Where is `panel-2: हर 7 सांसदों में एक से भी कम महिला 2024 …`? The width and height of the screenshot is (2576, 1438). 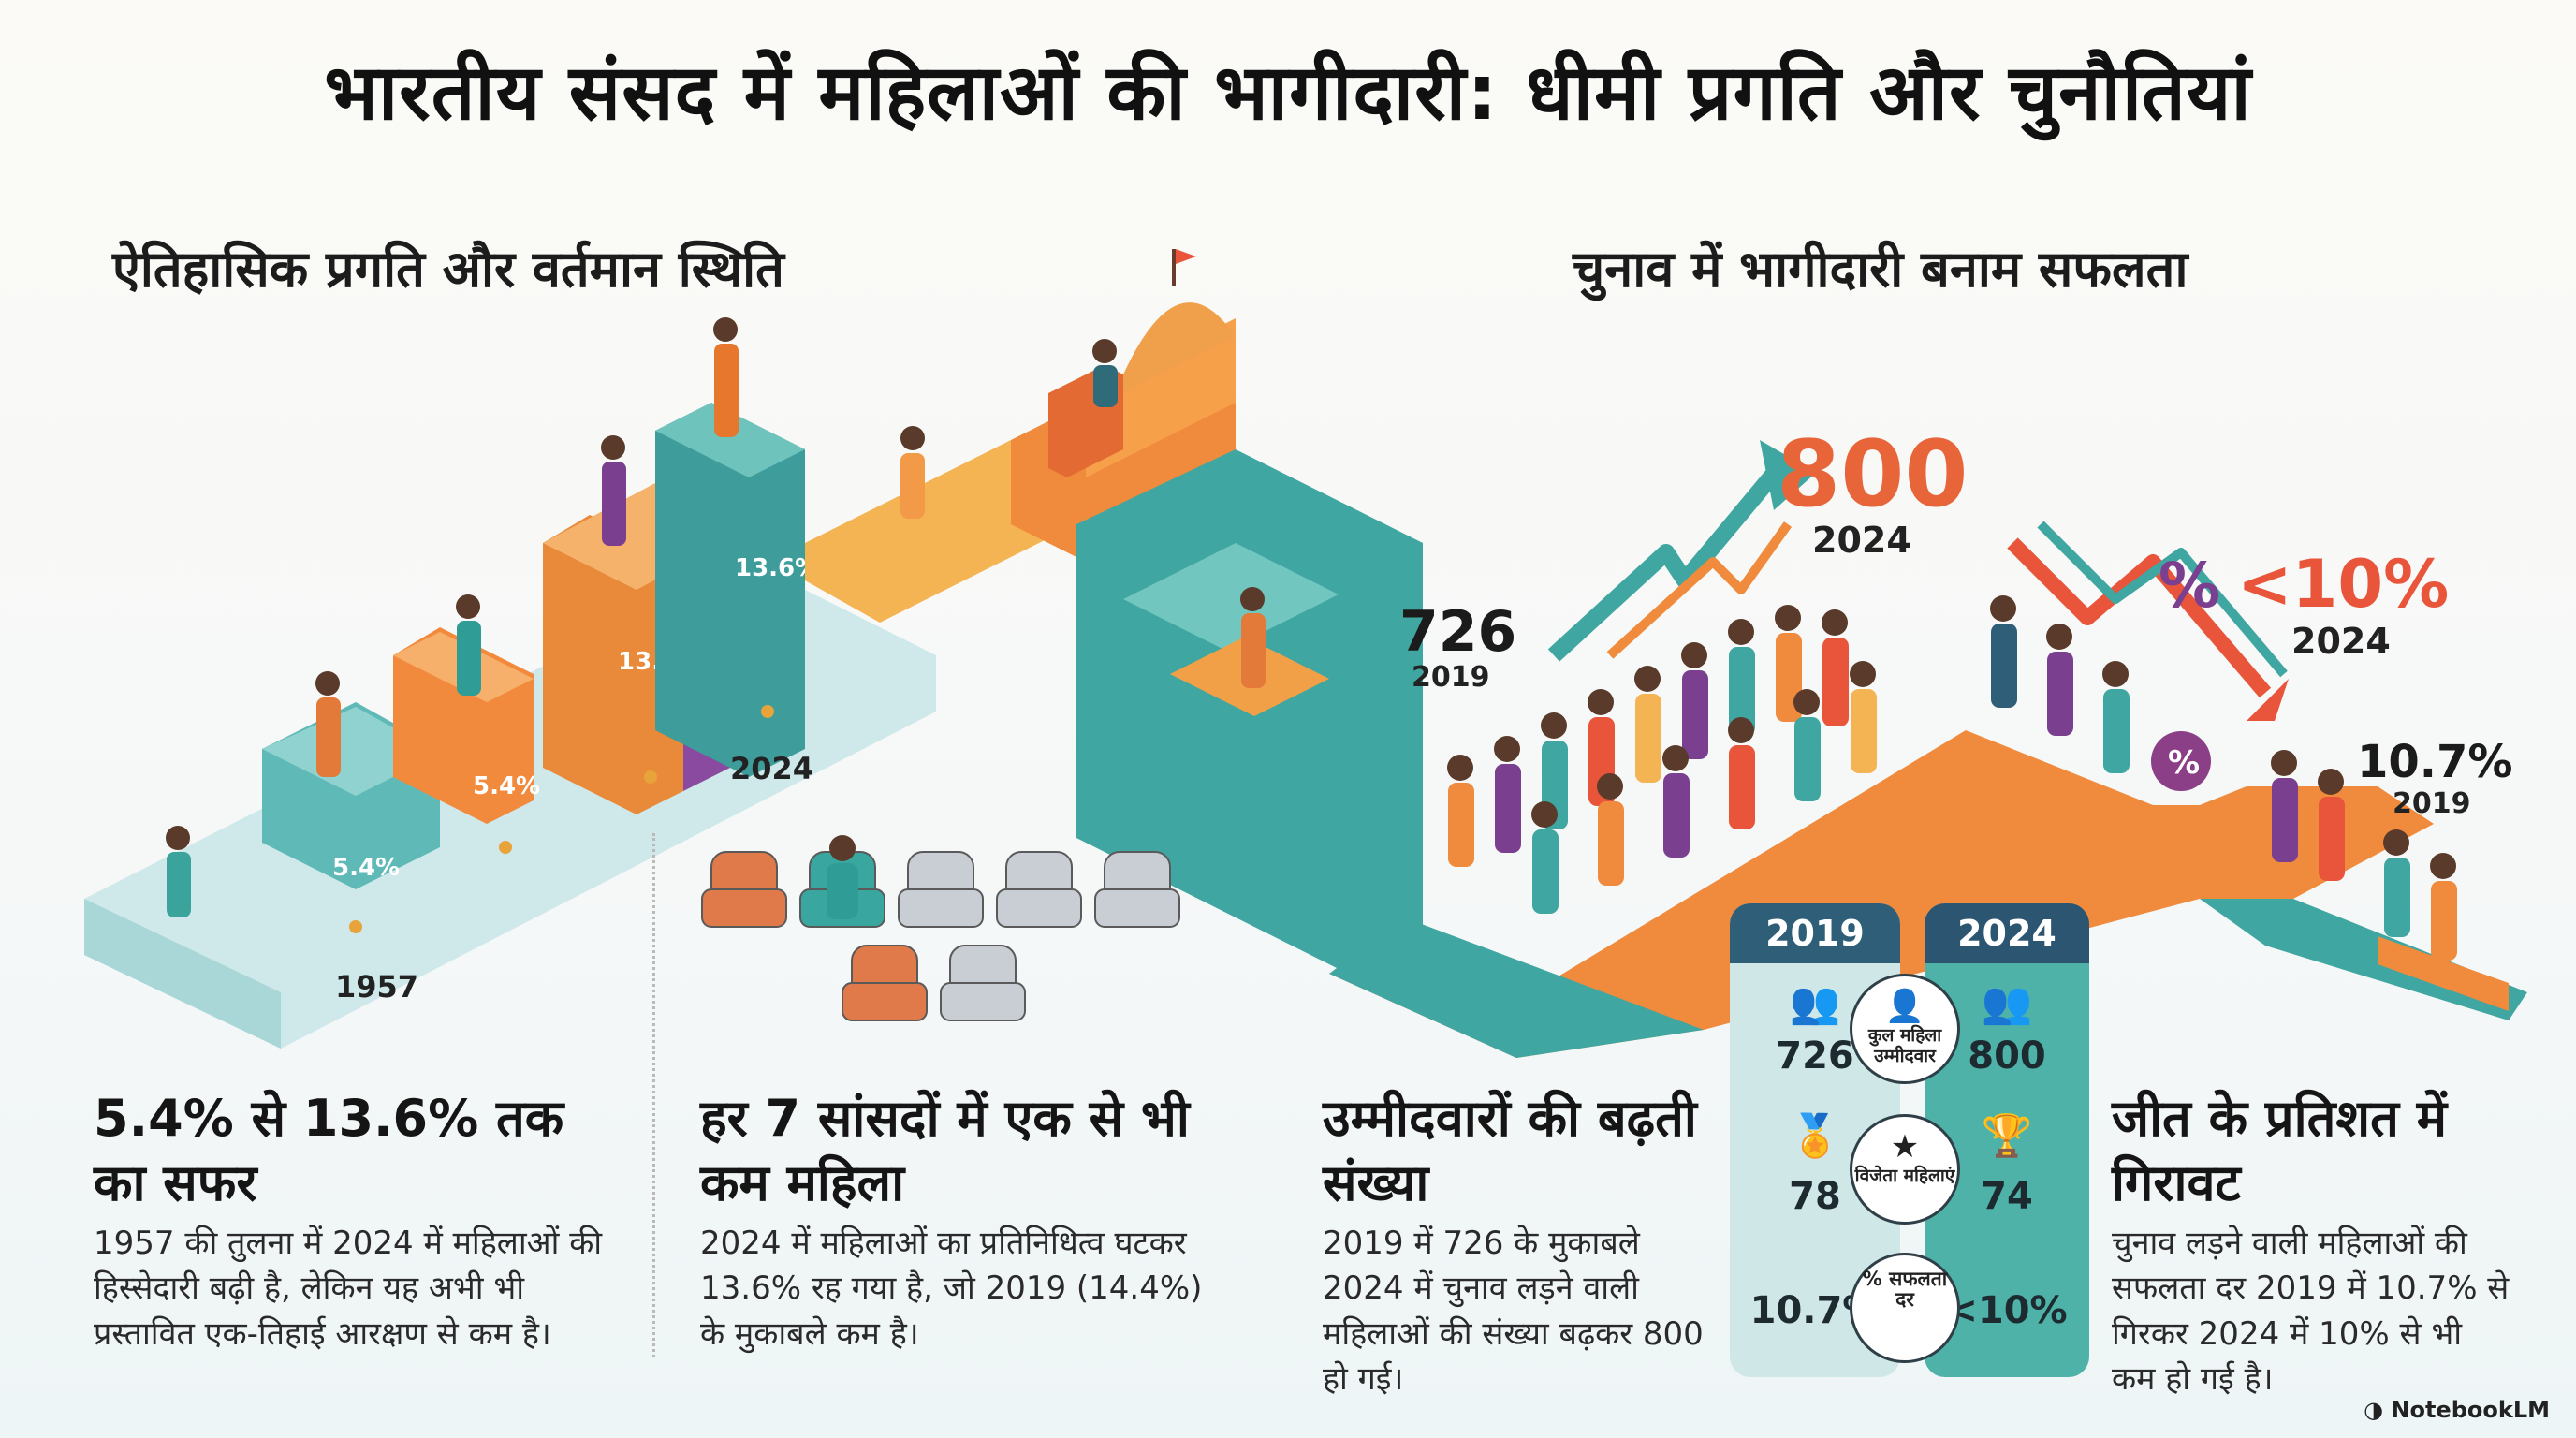
panel-2: हर 7 सांसदों में एक से भी कम महिला 2024 … is located at coordinates (962, 1221).